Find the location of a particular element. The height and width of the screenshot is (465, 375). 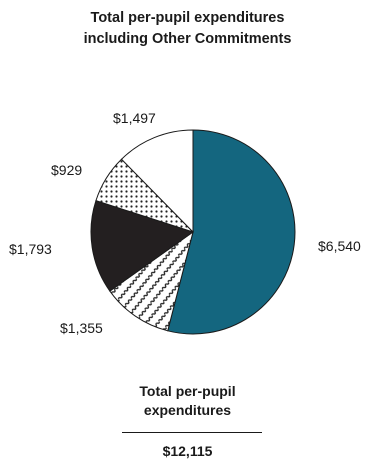

pie-slice-label-3: $1,793 is located at coordinates (30, 249).